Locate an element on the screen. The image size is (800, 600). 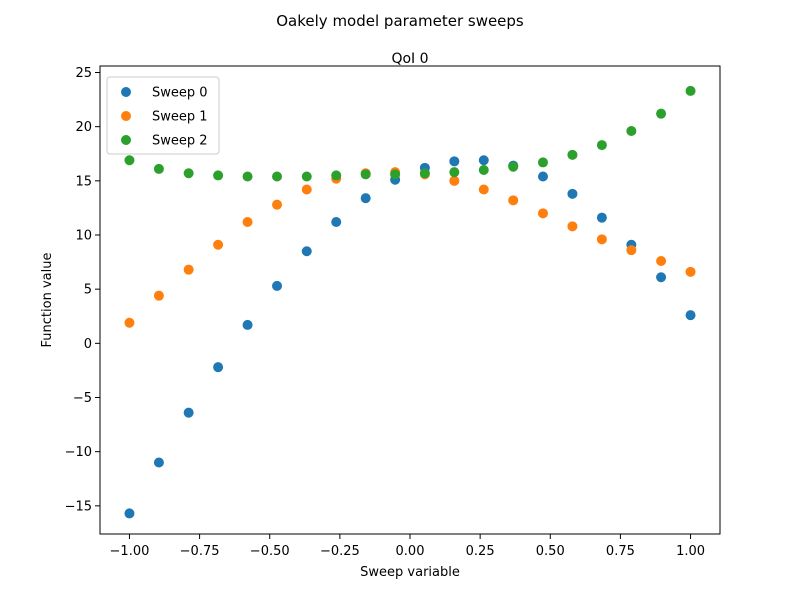
y-axis-label: Function value is located at coordinates (47, 300).